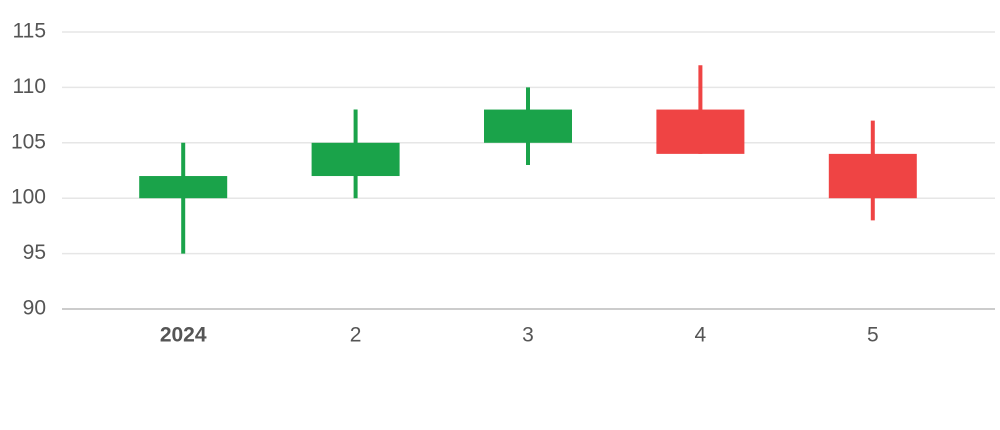 This screenshot has width=1000, height=430. I want to click on x-tick-label: 5, so click(873, 335).